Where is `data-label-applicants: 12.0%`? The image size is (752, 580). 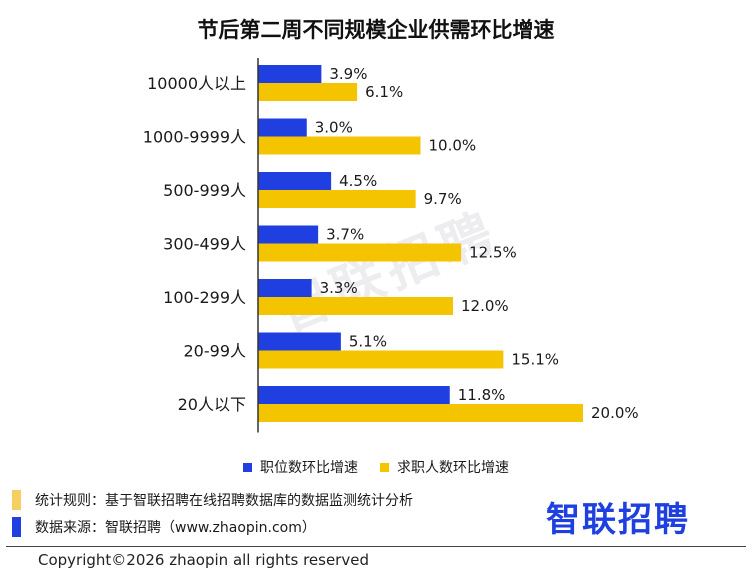
data-label-applicants: 12.0% is located at coordinates (485, 306).